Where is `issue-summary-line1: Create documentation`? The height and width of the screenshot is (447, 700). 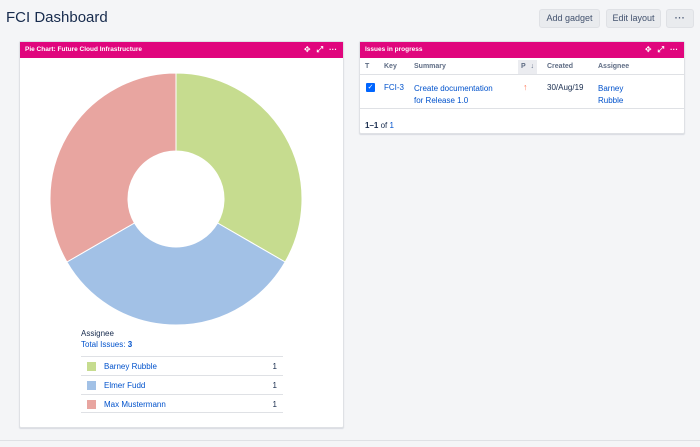
issue-summary-line1: Create documentation is located at coordinates (453, 88).